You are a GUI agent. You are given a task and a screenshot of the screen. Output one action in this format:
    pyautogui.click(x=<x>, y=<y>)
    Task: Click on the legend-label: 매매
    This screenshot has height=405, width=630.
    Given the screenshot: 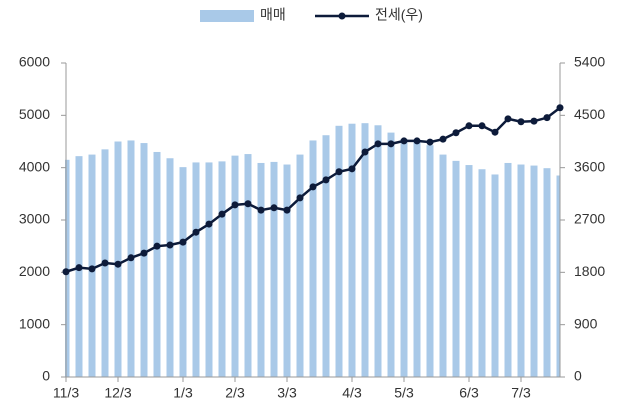 What is the action you would take?
    pyautogui.click(x=273, y=15)
    